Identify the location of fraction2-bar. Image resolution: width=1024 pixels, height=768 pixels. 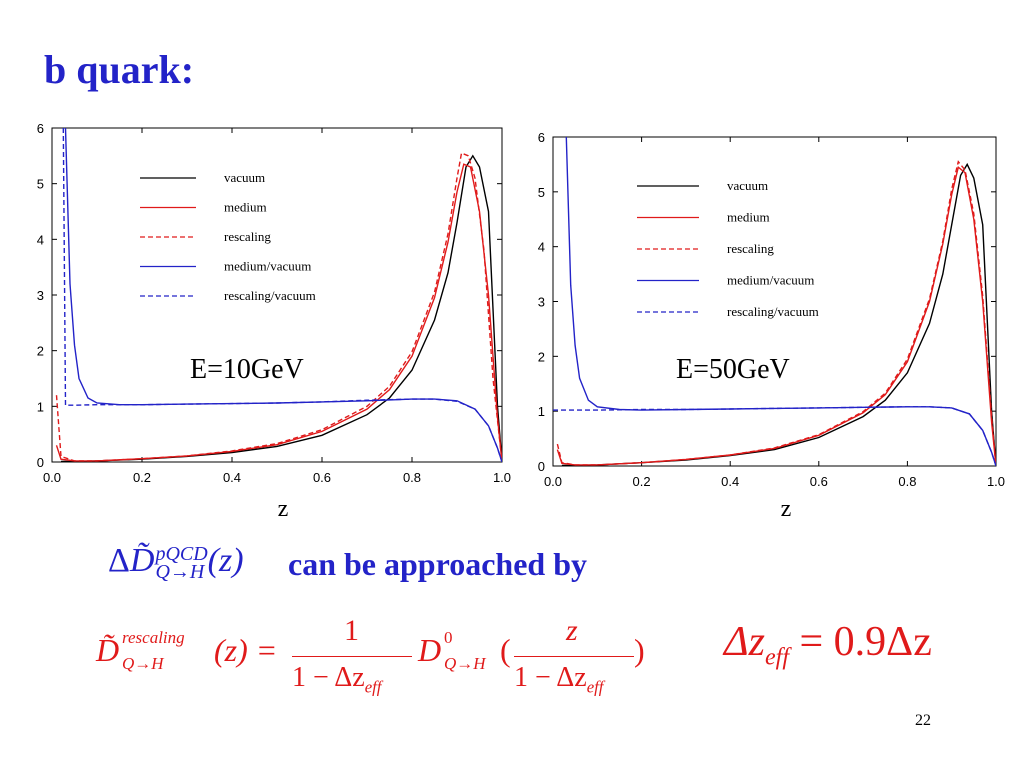
(574, 656).